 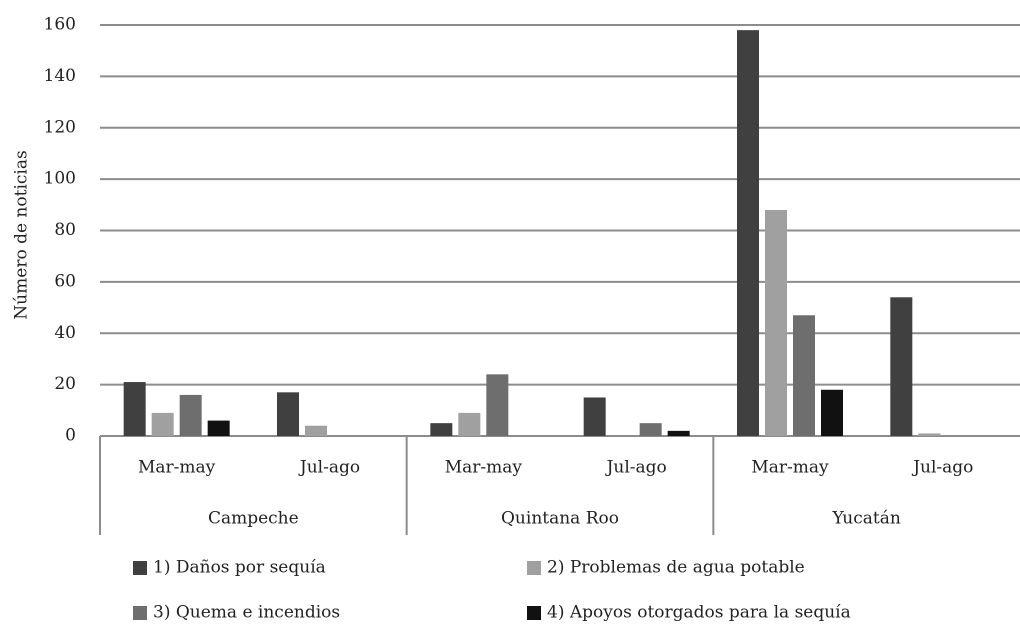 What do you see at coordinates (699, 613) in the screenshot?
I see `legend-label: 4) Apoyos otorgados para la sequía` at bounding box center [699, 613].